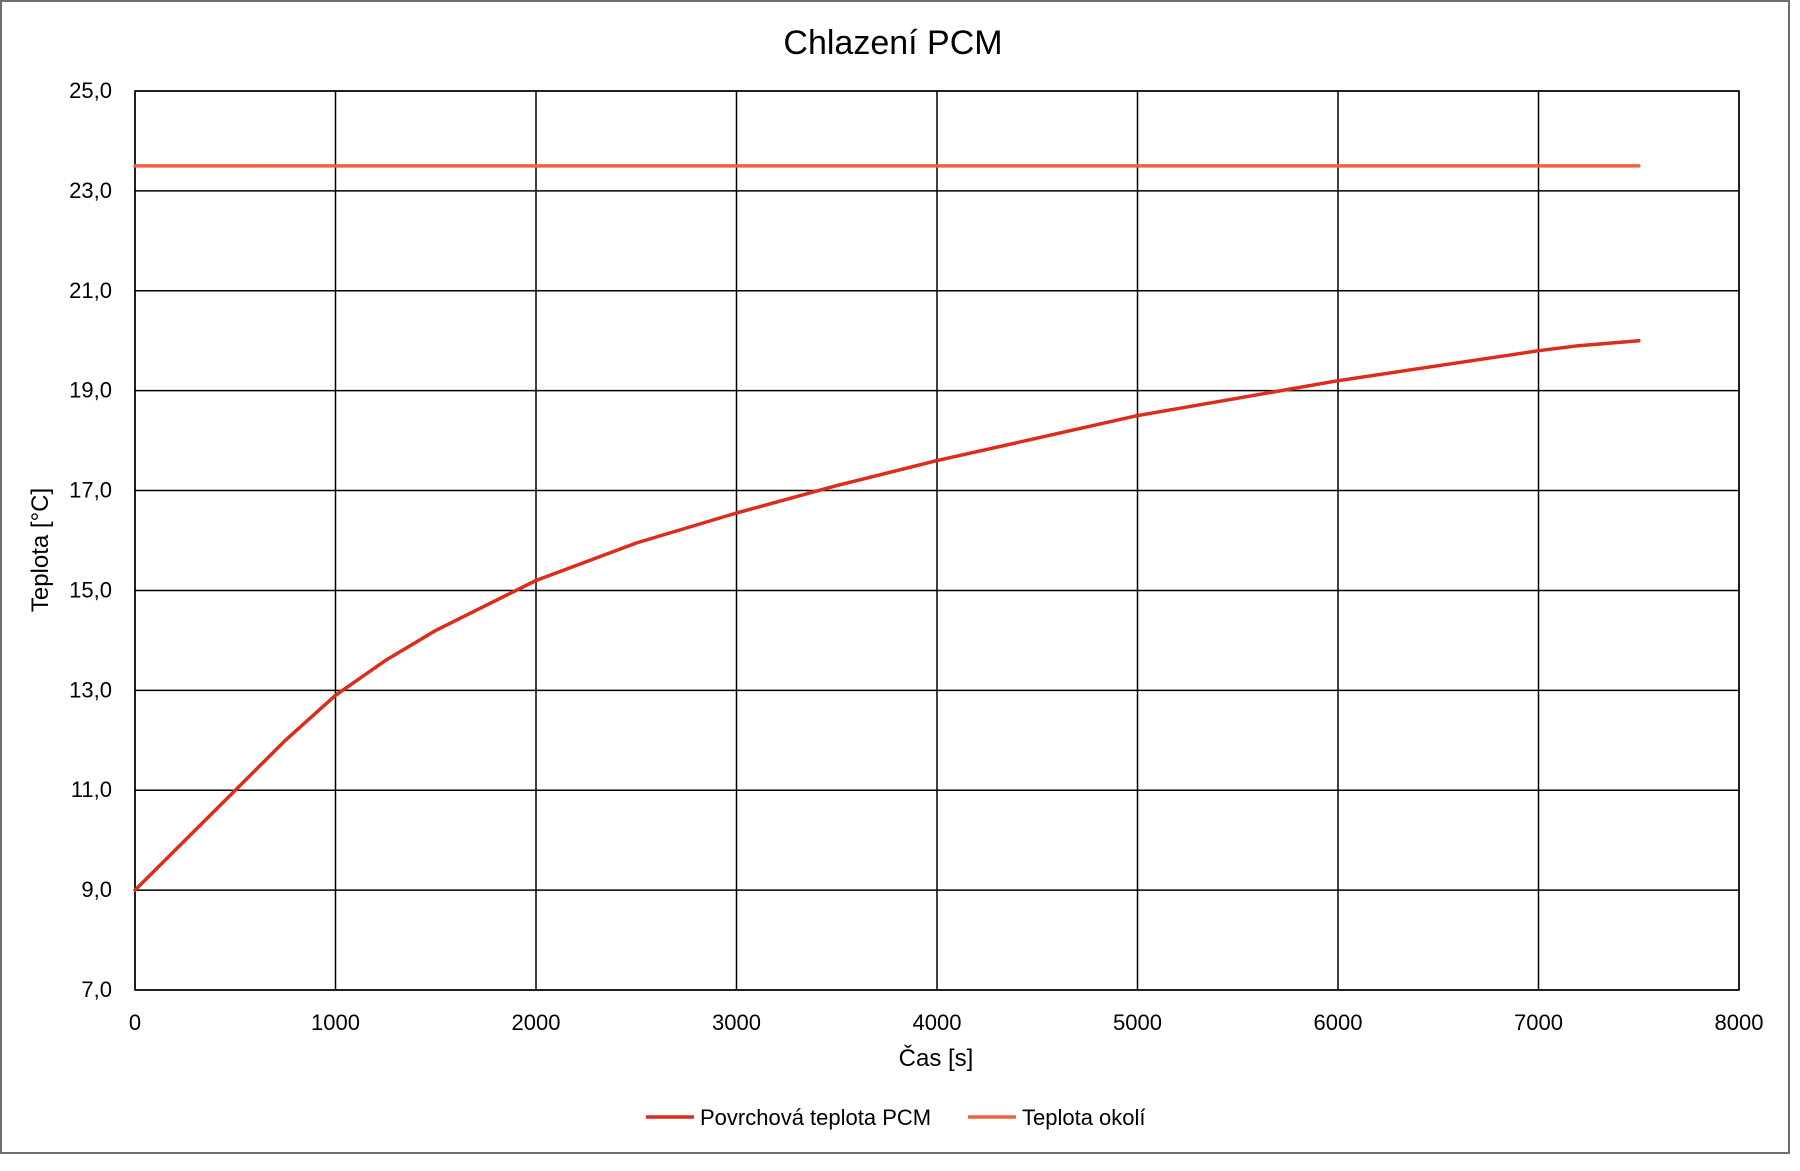 The height and width of the screenshot is (1171, 1800). What do you see at coordinates (96, 889) in the screenshot?
I see `y-tick-label: 9,0` at bounding box center [96, 889].